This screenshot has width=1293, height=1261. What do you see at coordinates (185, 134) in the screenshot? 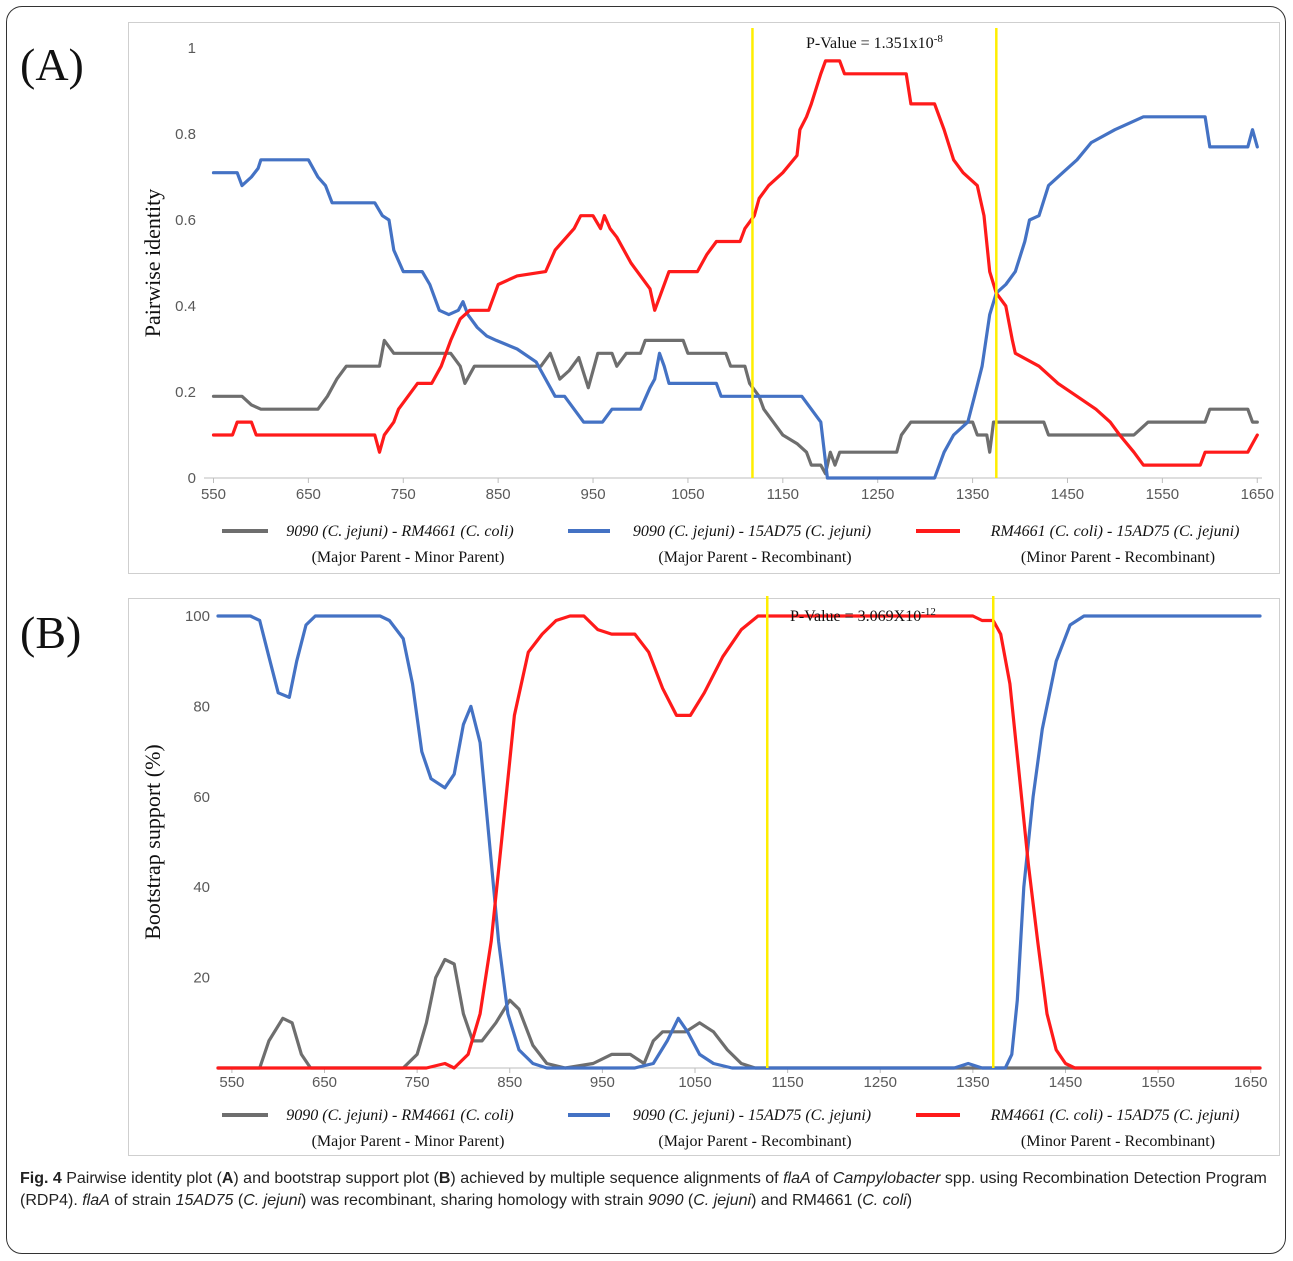
I see `y-tick-label: 0.8` at bounding box center [185, 134].